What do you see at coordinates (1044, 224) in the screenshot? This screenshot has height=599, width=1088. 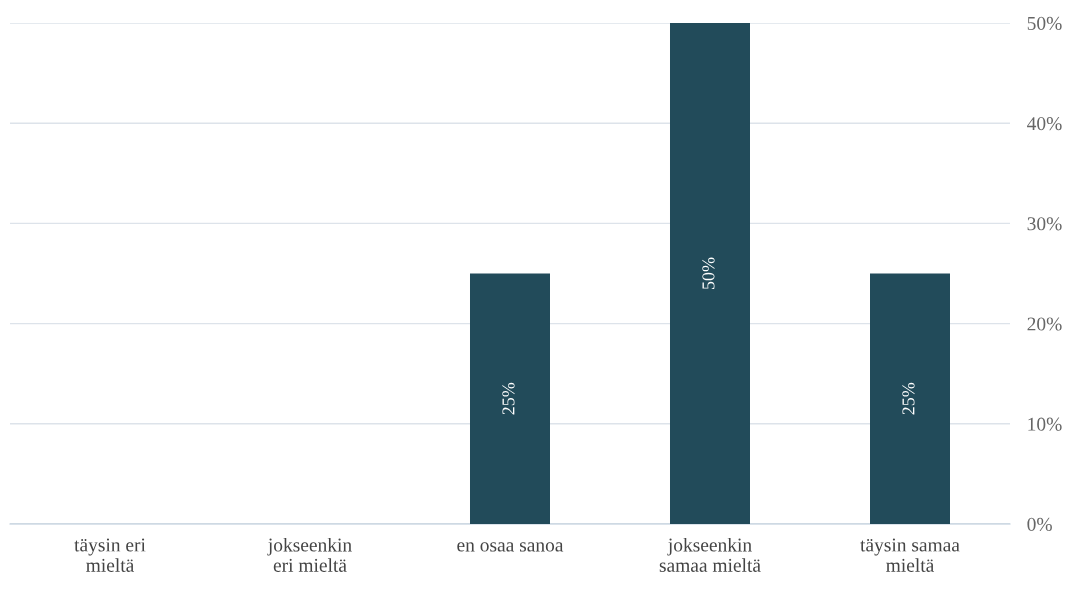 I see `y-tick-label: 30%` at bounding box center [1044, 224].